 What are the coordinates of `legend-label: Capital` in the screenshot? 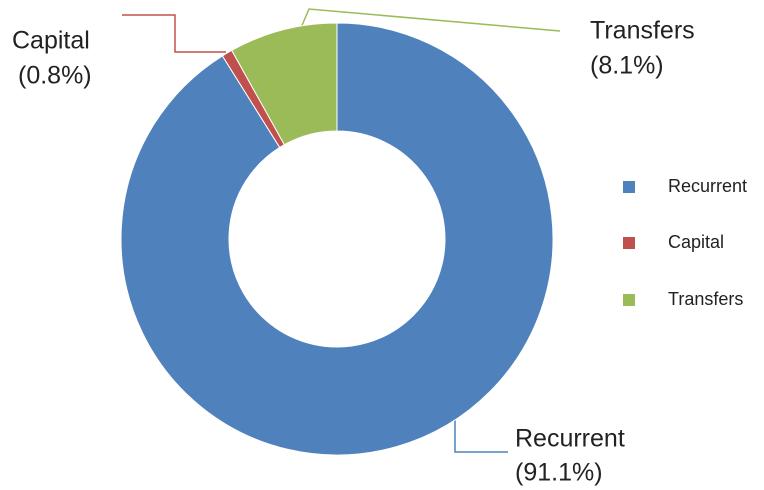 It's located at (696, 242).